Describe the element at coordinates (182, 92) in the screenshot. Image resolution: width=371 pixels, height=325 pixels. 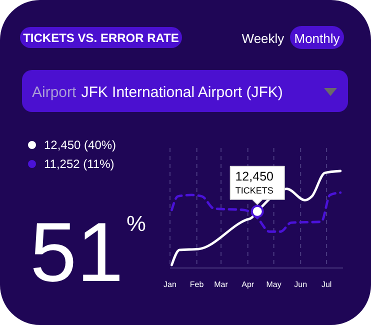
I see `text: JFK International Airport (JFK)` at that location.